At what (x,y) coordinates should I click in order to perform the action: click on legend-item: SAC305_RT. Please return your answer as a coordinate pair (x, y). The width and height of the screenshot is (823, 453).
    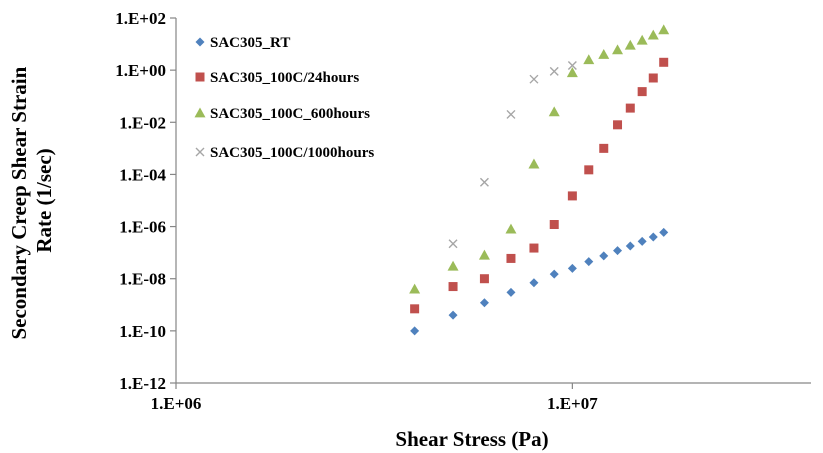
    Looking at the image, I should click on (242, 43).